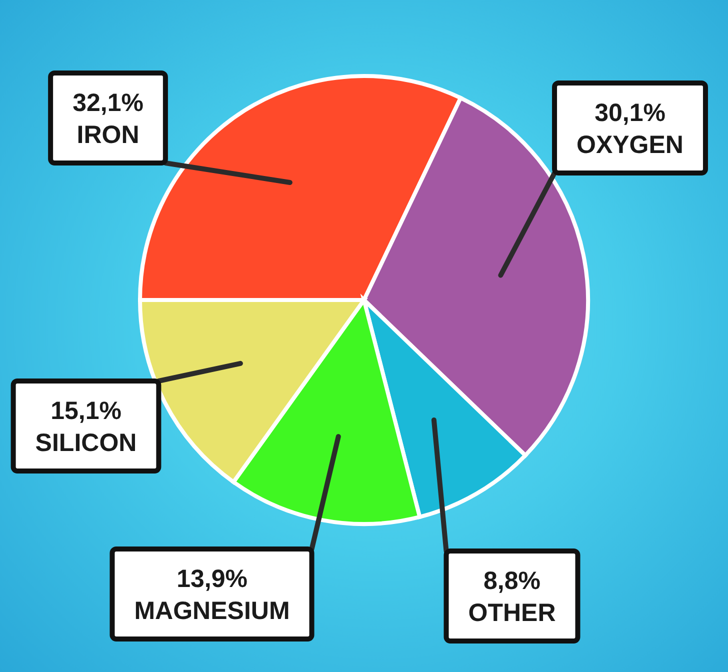 The width and height of the screenshot is (728, 672). I want to click on slice-label: SILICON, so click(86, 443).